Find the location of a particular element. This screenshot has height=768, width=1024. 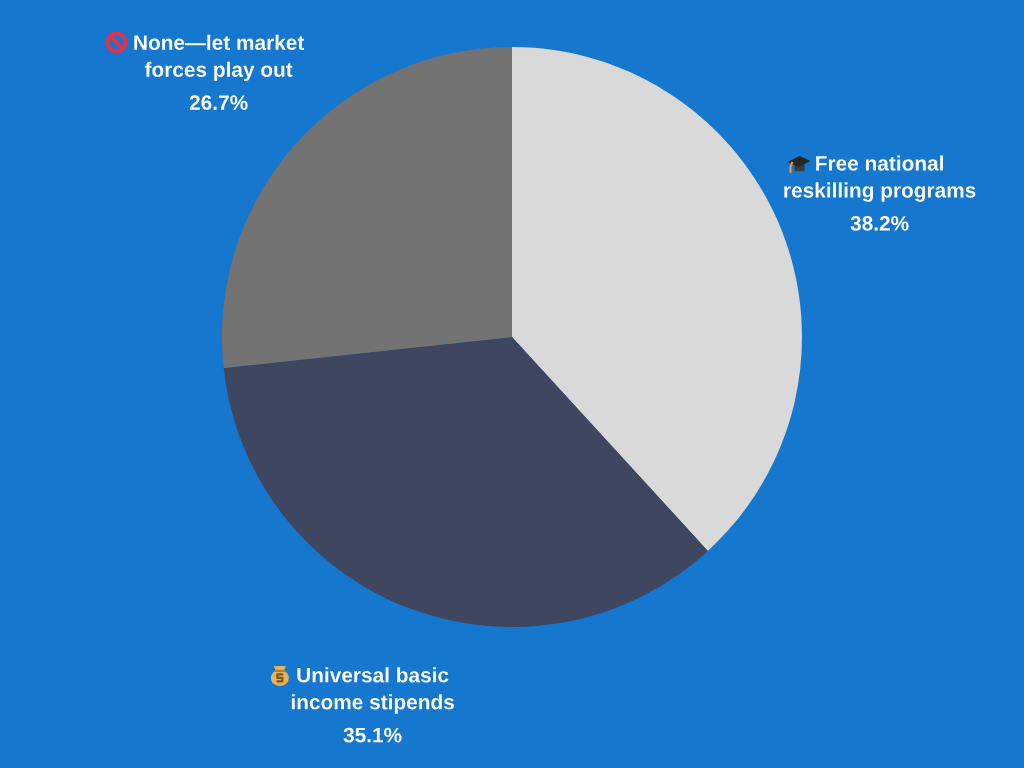

slice-label: Universal basic income stipends is located at coordinates (372, 690).